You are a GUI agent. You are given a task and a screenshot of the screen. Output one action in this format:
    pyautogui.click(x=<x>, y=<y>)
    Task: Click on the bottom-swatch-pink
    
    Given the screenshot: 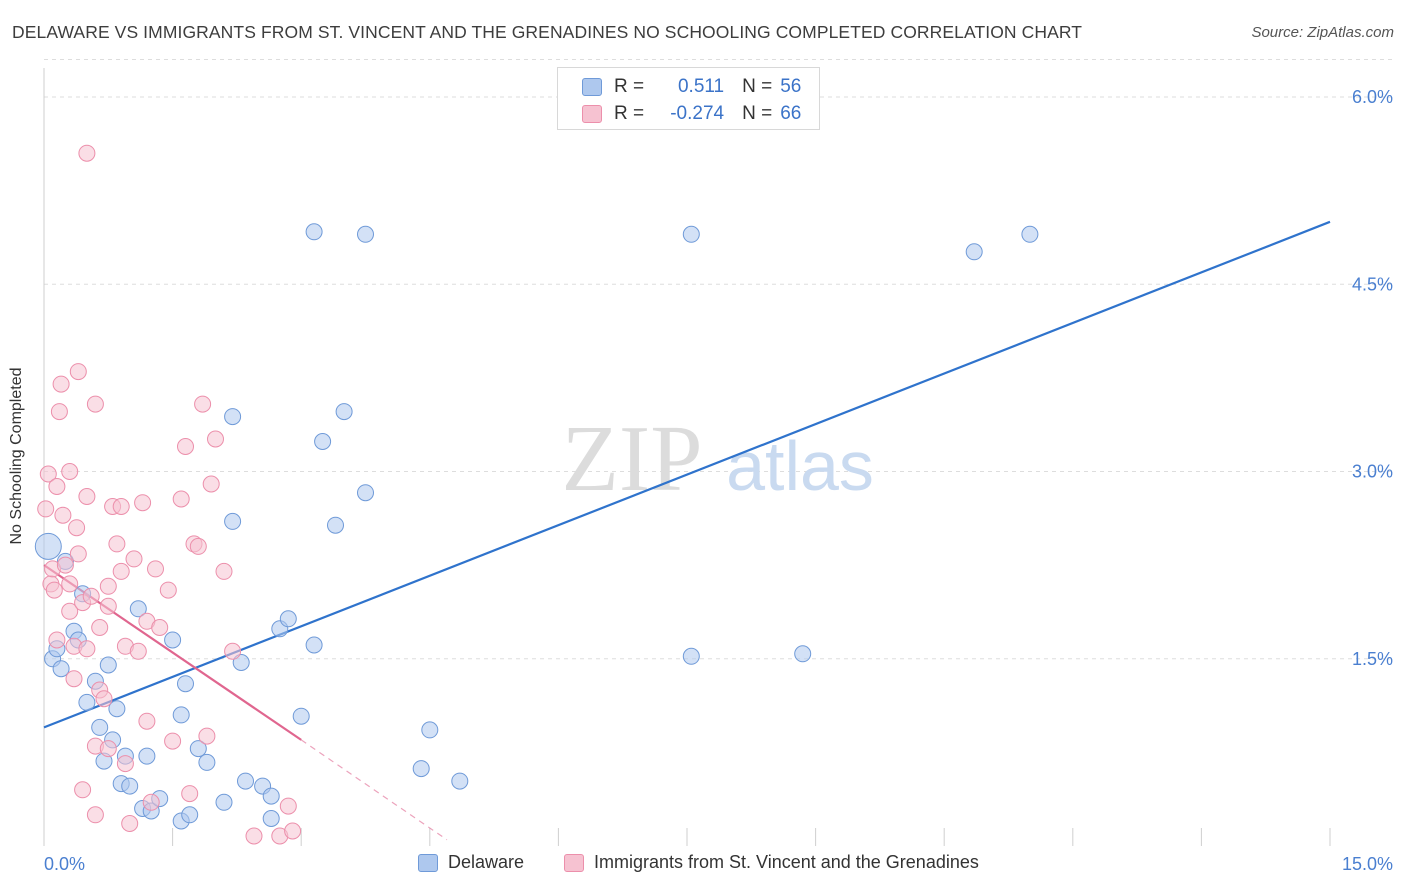 What is the action you would take?
    pyautogui.click(x=574, y=862)
    